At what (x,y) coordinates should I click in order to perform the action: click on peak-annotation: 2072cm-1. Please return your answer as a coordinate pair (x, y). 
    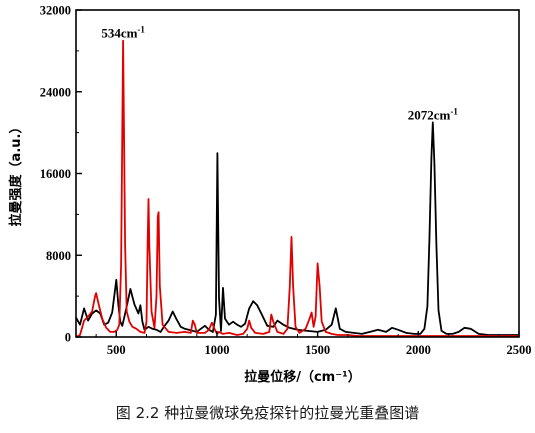
    Looking at the image, I should click on (433, 114).